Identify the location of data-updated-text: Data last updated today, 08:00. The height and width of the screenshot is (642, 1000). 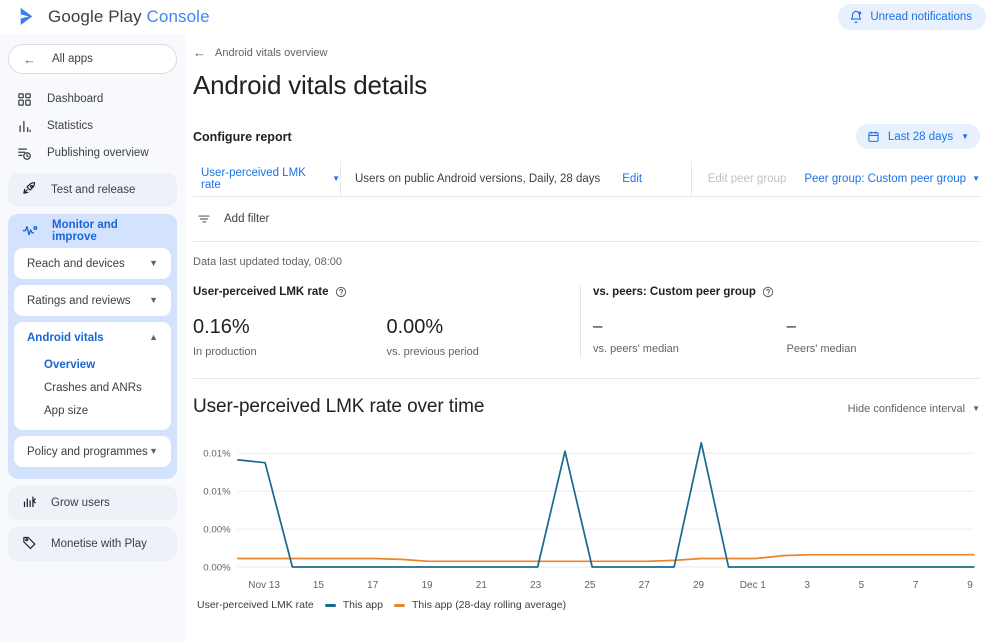
(268, 262).